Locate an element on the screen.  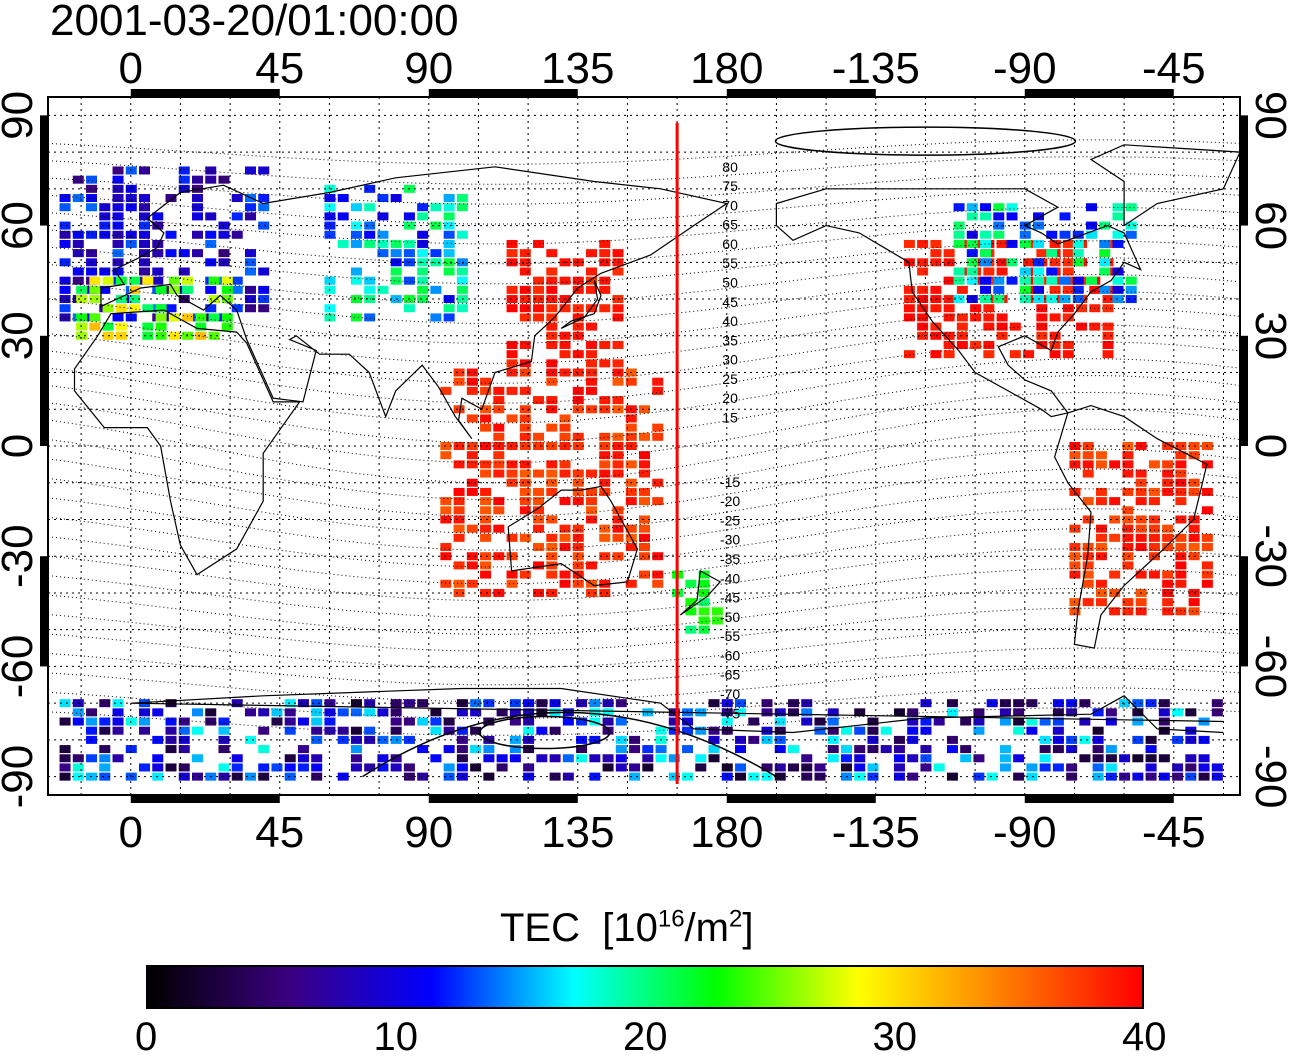
border-band is located at coordinates (503, 799).